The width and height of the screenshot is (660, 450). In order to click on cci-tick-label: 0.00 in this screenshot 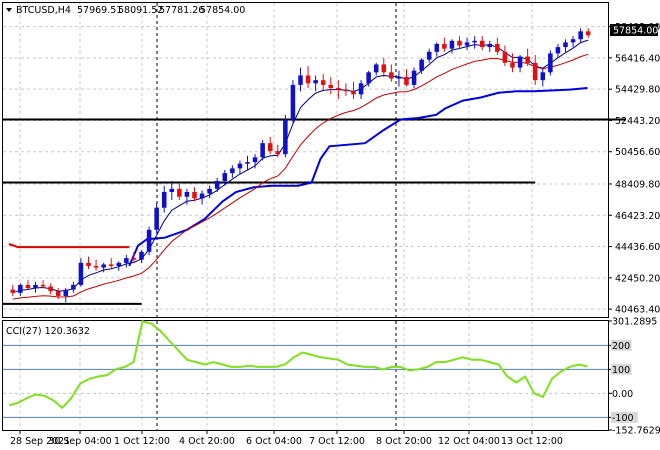, I will do `click(622, 394)`.